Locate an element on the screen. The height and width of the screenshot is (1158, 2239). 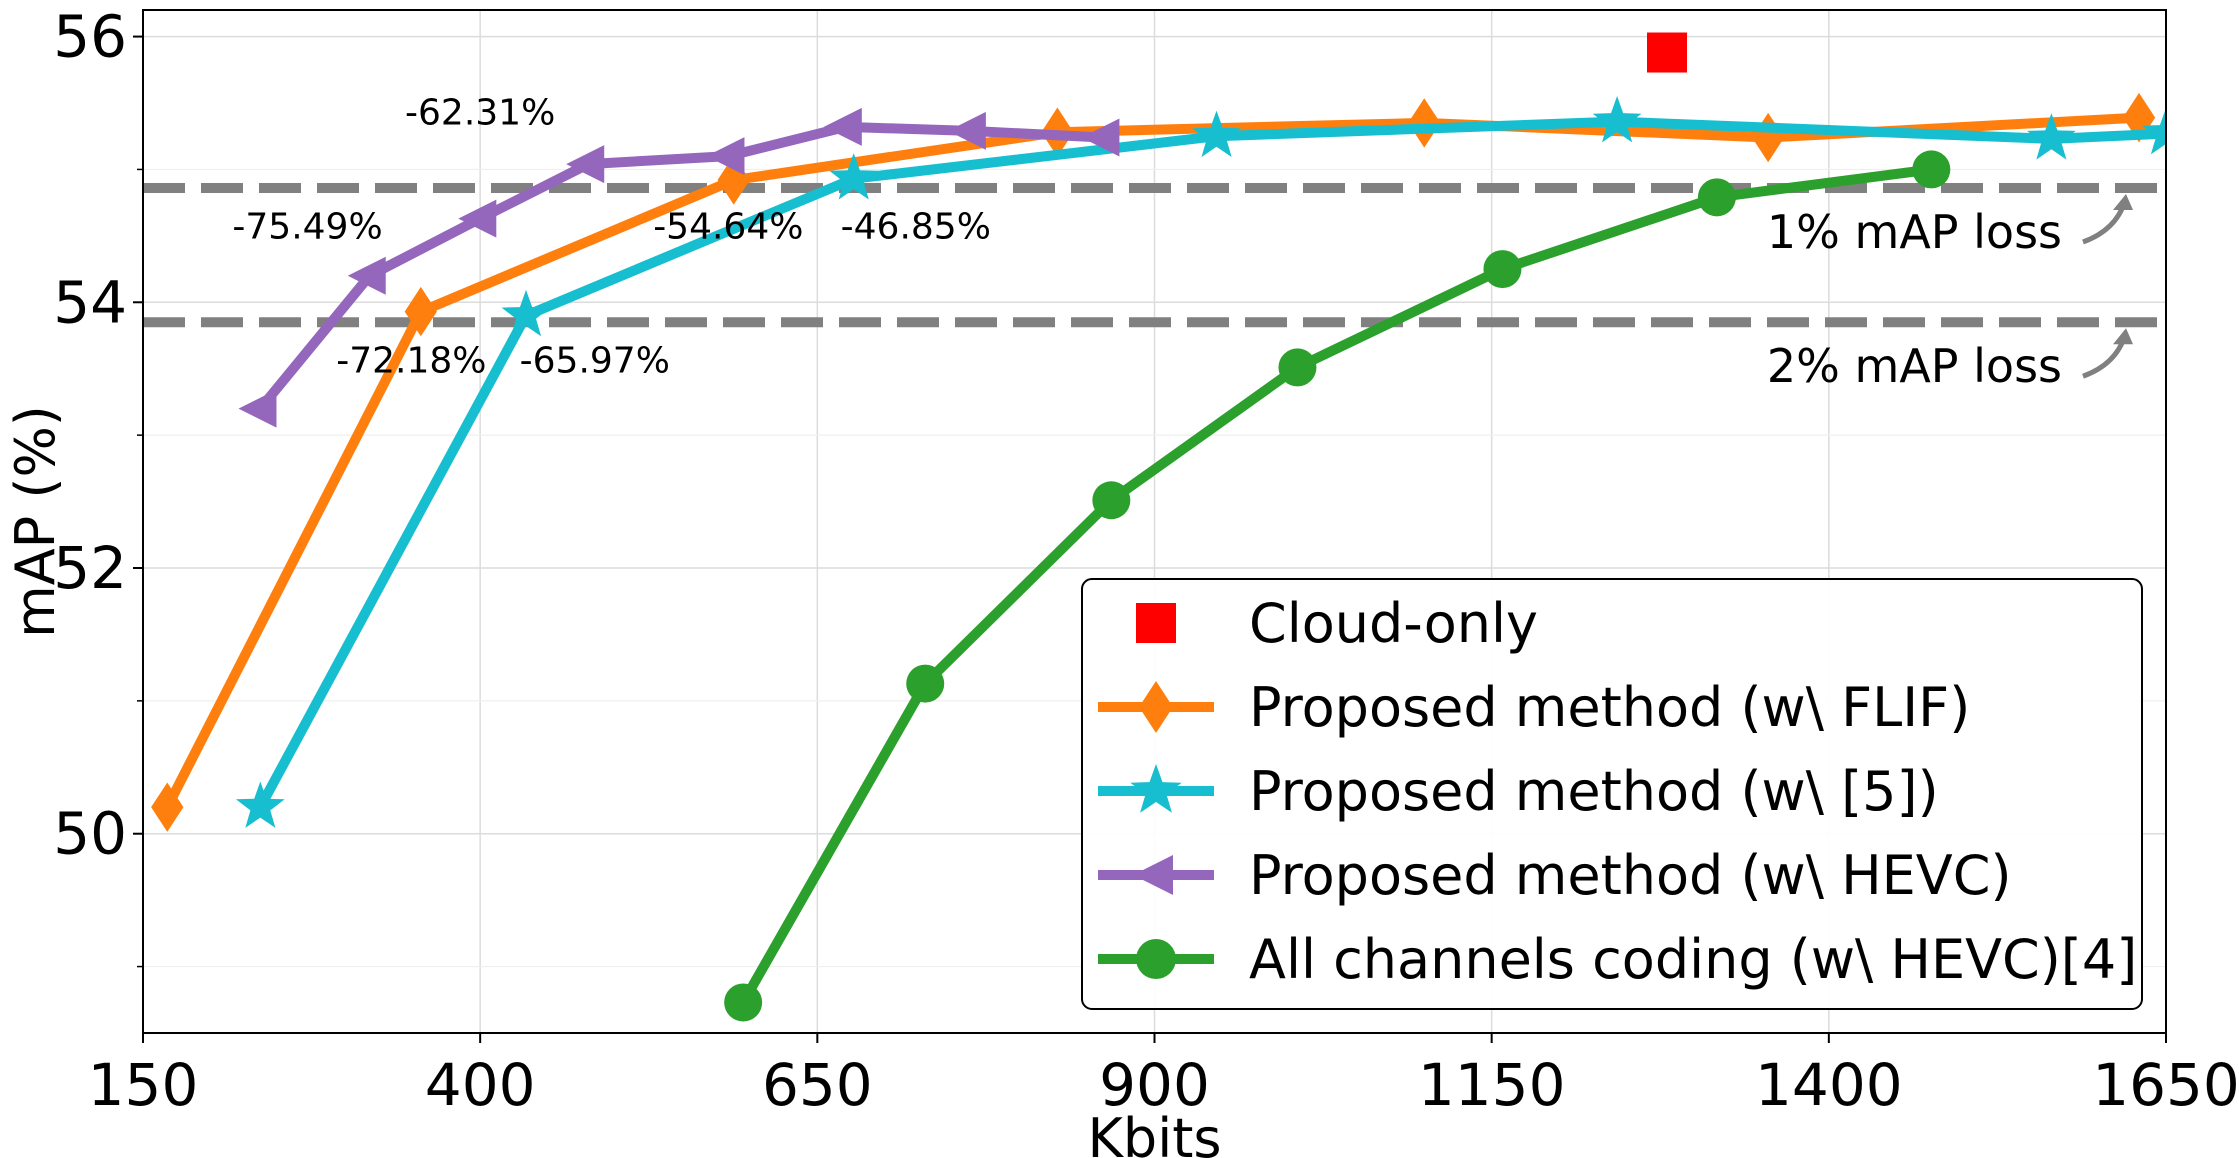
y-tick-label: 54 is located at coordinates (90, 302).